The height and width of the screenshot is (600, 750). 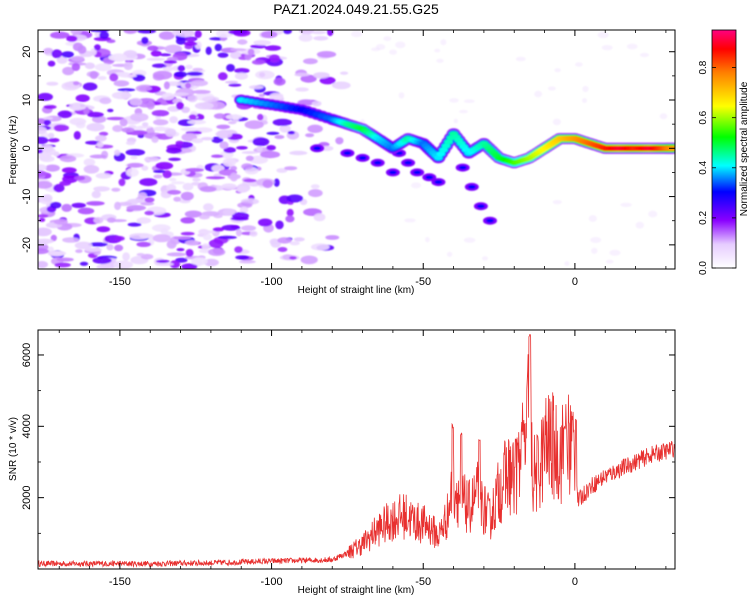 I want to click on snr-xtick-label: -150, so click(x=120, y=582).